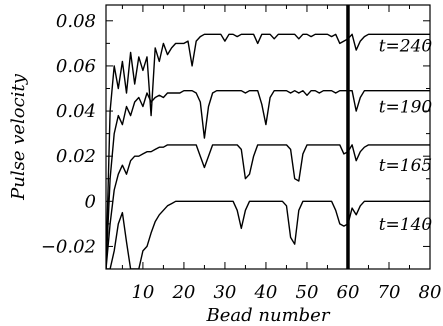 The image size is (443, 326). What do you see at coordinates (76, 156) in the screenshot?
I see `y-tick-label: 0.02` at bounding box center [76, 156].